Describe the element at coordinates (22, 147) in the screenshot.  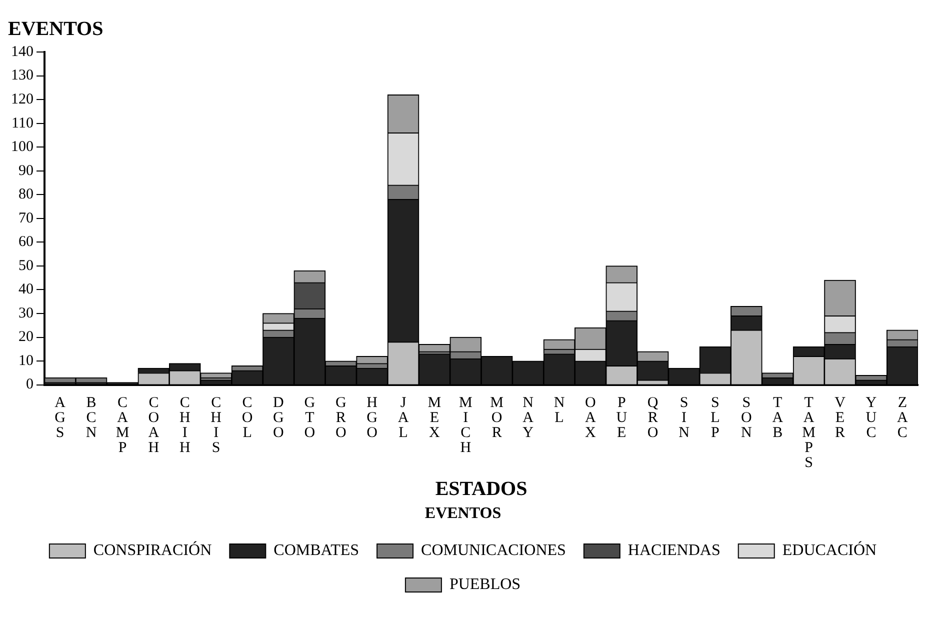
I see `y-tick-label: 100` at that location.